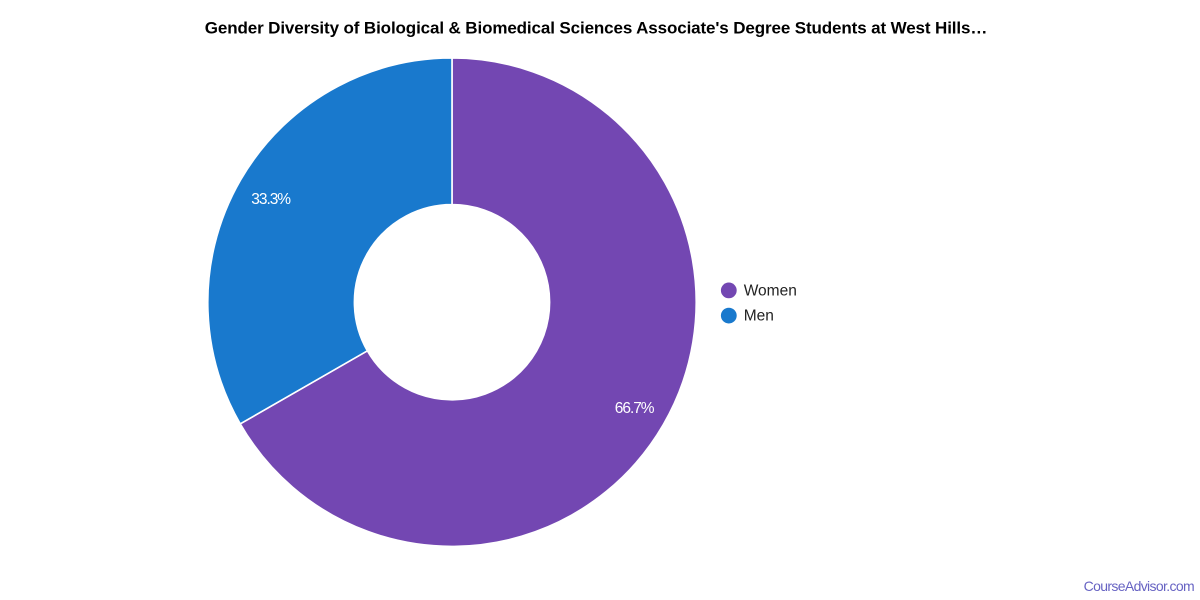  Describe the element at coordinates (635, 408) in the screenshot. I see `svg-text: 66.7%` at that location.